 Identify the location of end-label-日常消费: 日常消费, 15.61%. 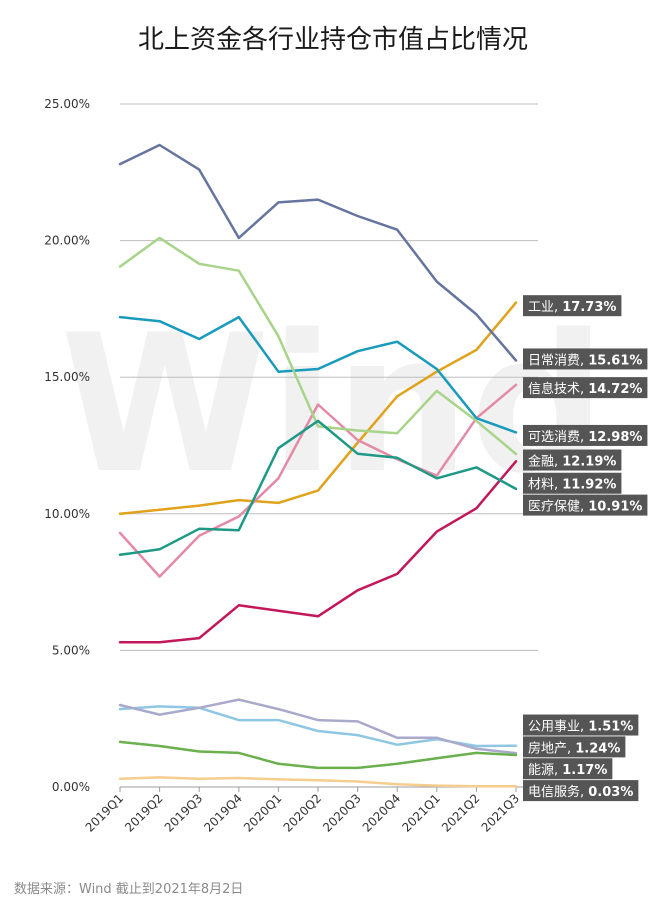
(585, 359).